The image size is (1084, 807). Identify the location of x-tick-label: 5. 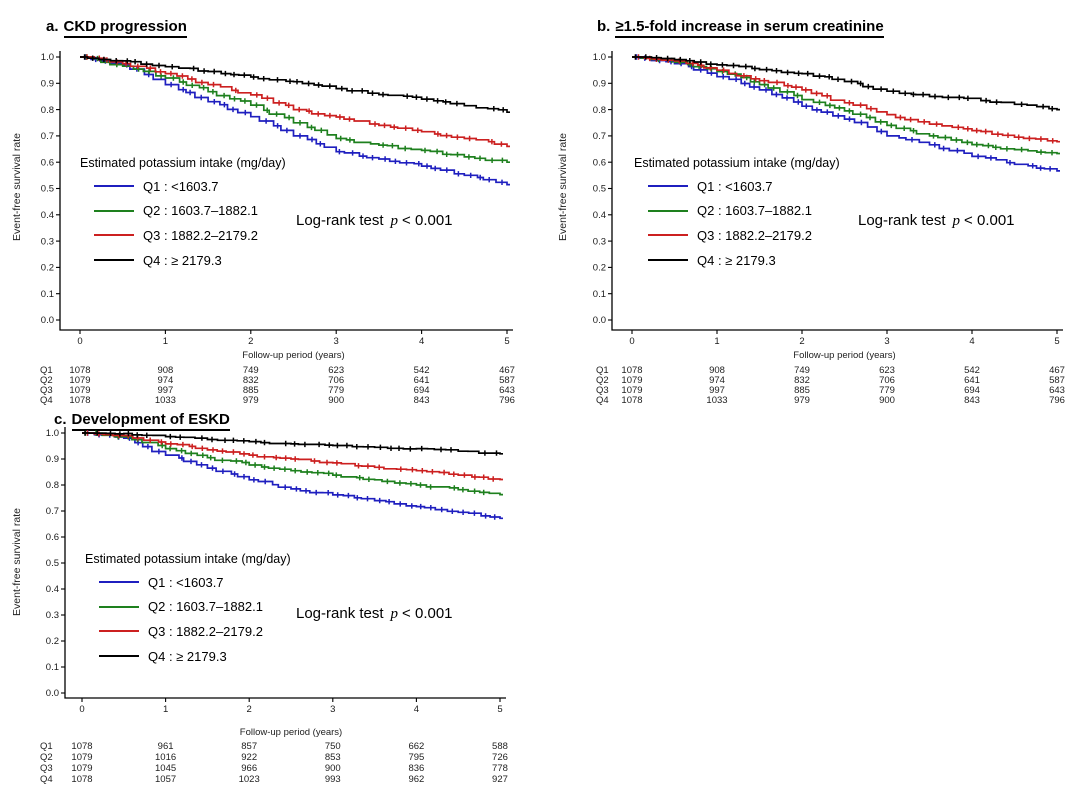
(1056, 341).